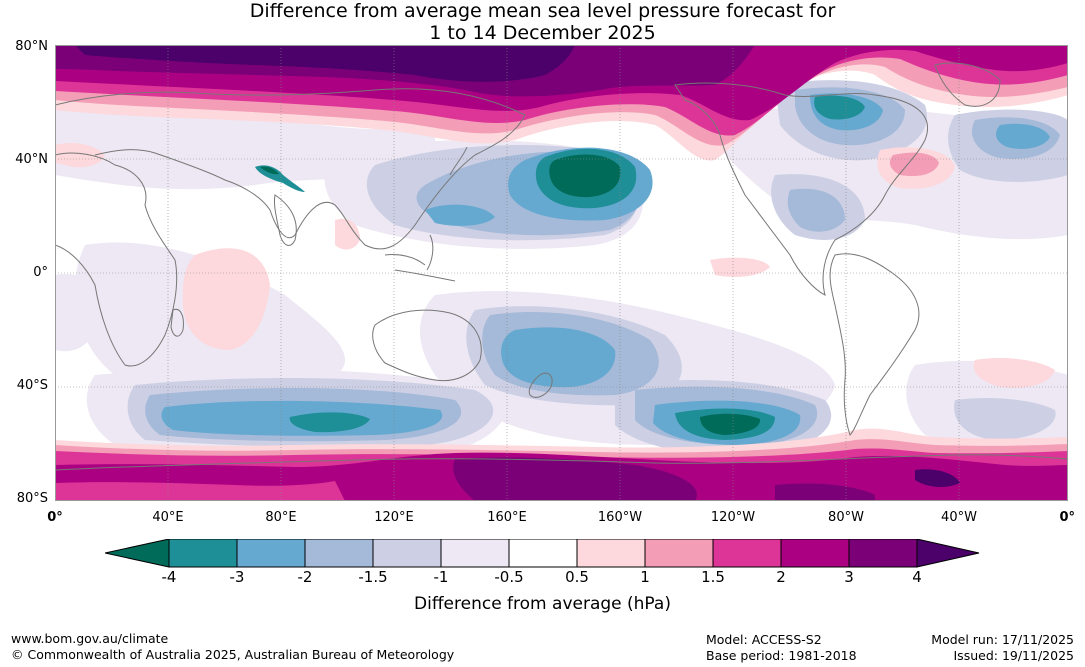  What do you see at coordinates (542, 604) in the screenshot?
I see `colorbar-title: Difference from average (hPa)` at bounding box center [542, 604].